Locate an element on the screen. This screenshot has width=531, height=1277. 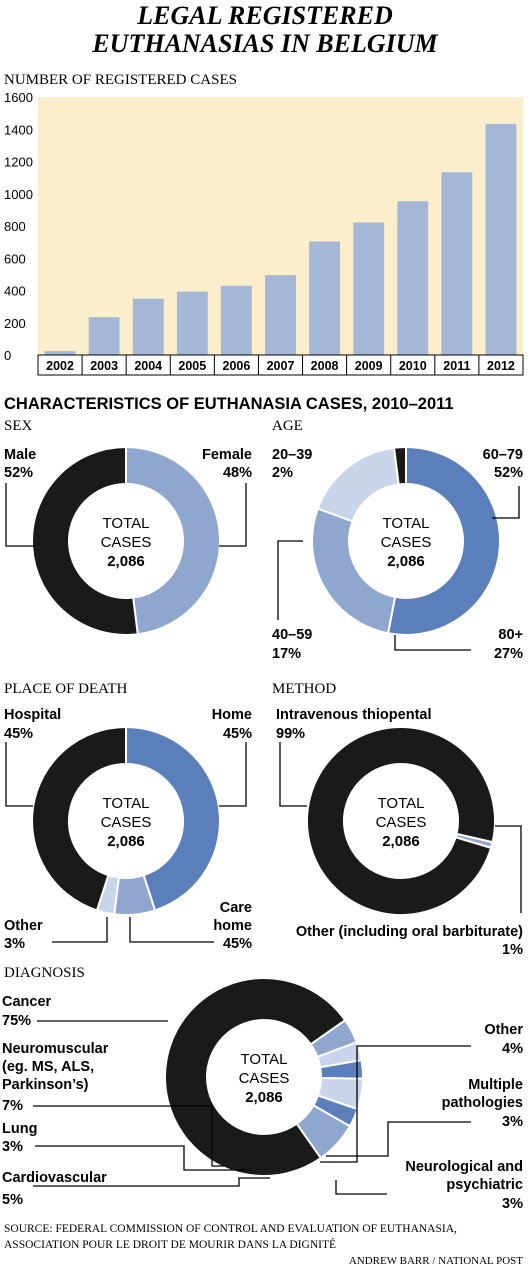
bar-2004 is located at coordinates (148, 326).